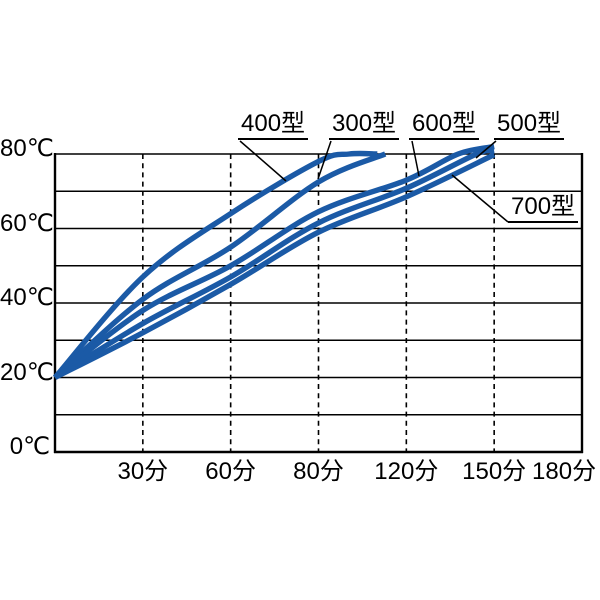  Describe the element at coordinates (27, 223) in the screenshot. I see `y-tick-label-60: 60℃` at that location.